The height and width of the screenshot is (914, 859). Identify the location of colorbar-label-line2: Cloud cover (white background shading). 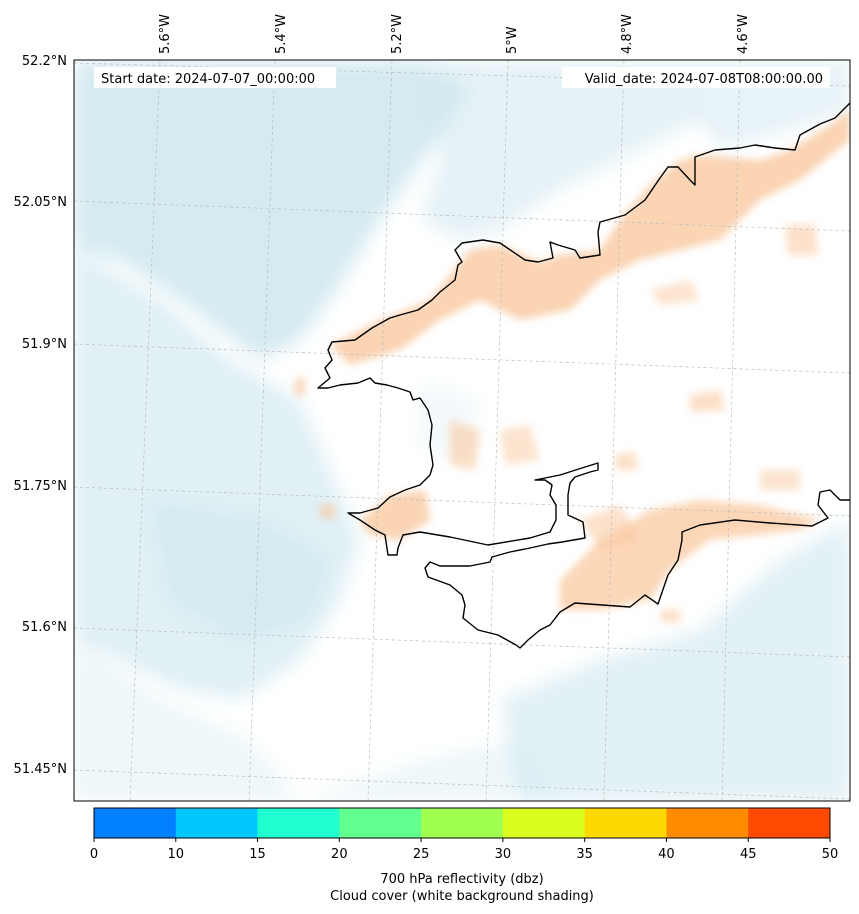
(462, 896).